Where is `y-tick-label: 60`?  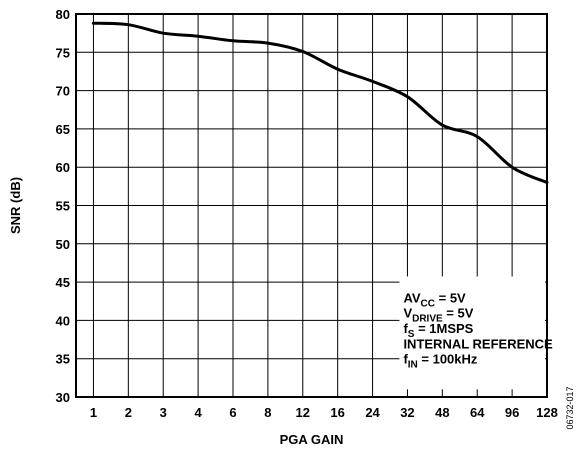 y-tick-label: 60 is located at coordinates (63, 167).